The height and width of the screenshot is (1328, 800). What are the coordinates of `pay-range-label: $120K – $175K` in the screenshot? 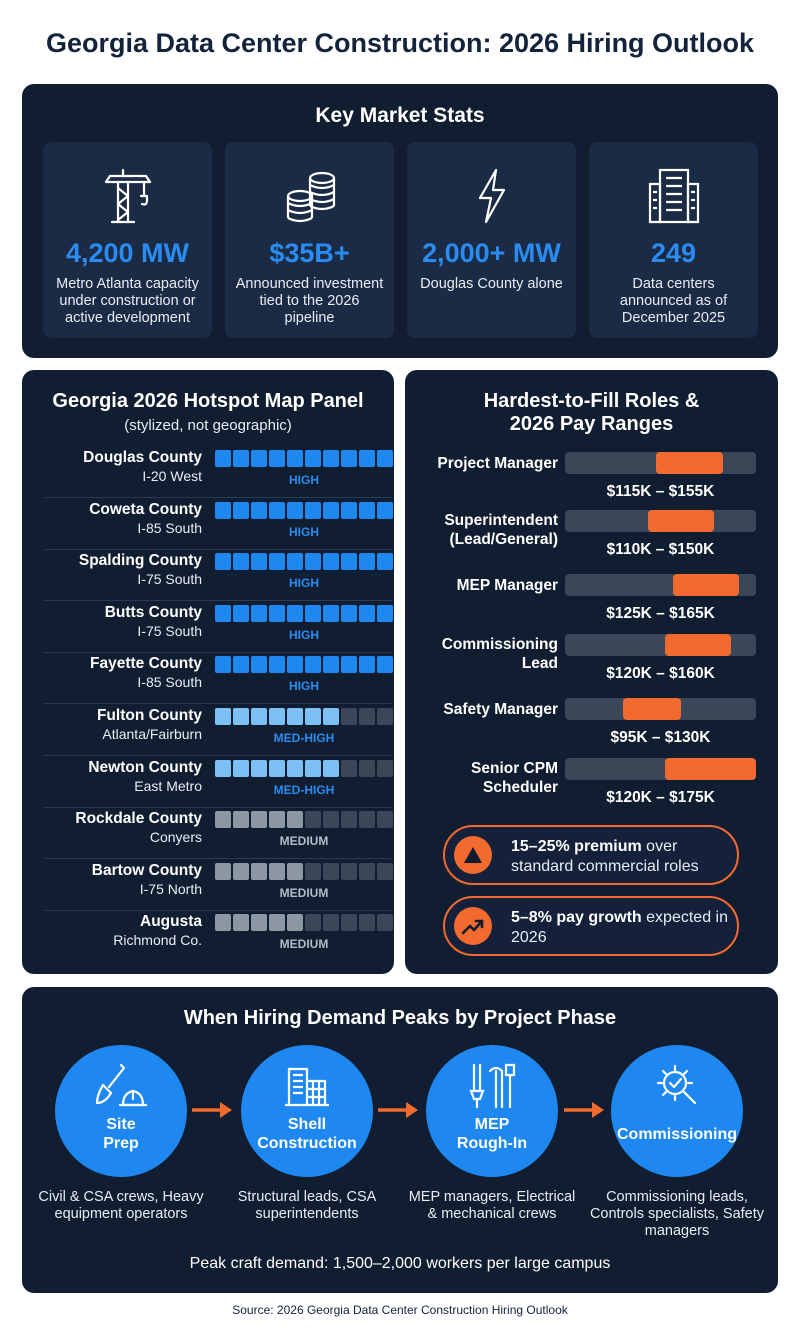 It's located at (660, 797).